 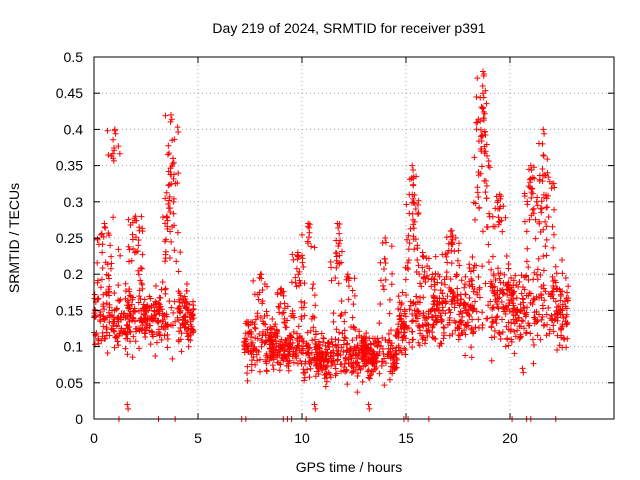 I want to click on y-tick-label: 0.3, so click(x=74, y=202).